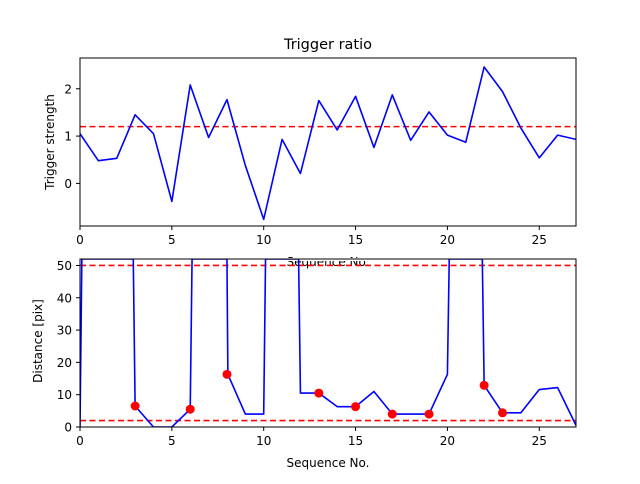  What do you see at coordinates (328, 463) in the screenshot?
I see `x-axis-label: Sequence No.` at bounding box center [328, 463].